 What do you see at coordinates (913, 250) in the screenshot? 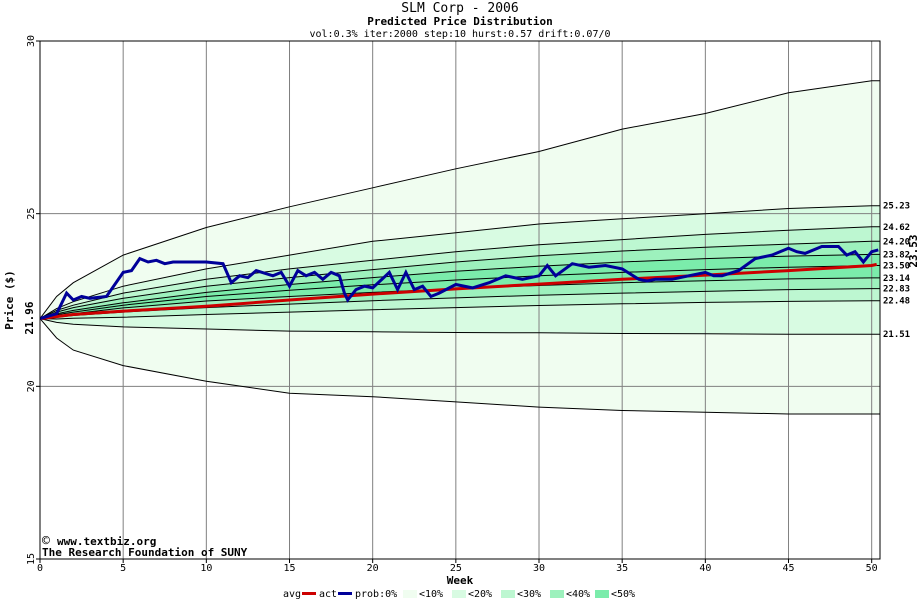
I see `end-price-label: 23.53` at bounding box center [913, 250].